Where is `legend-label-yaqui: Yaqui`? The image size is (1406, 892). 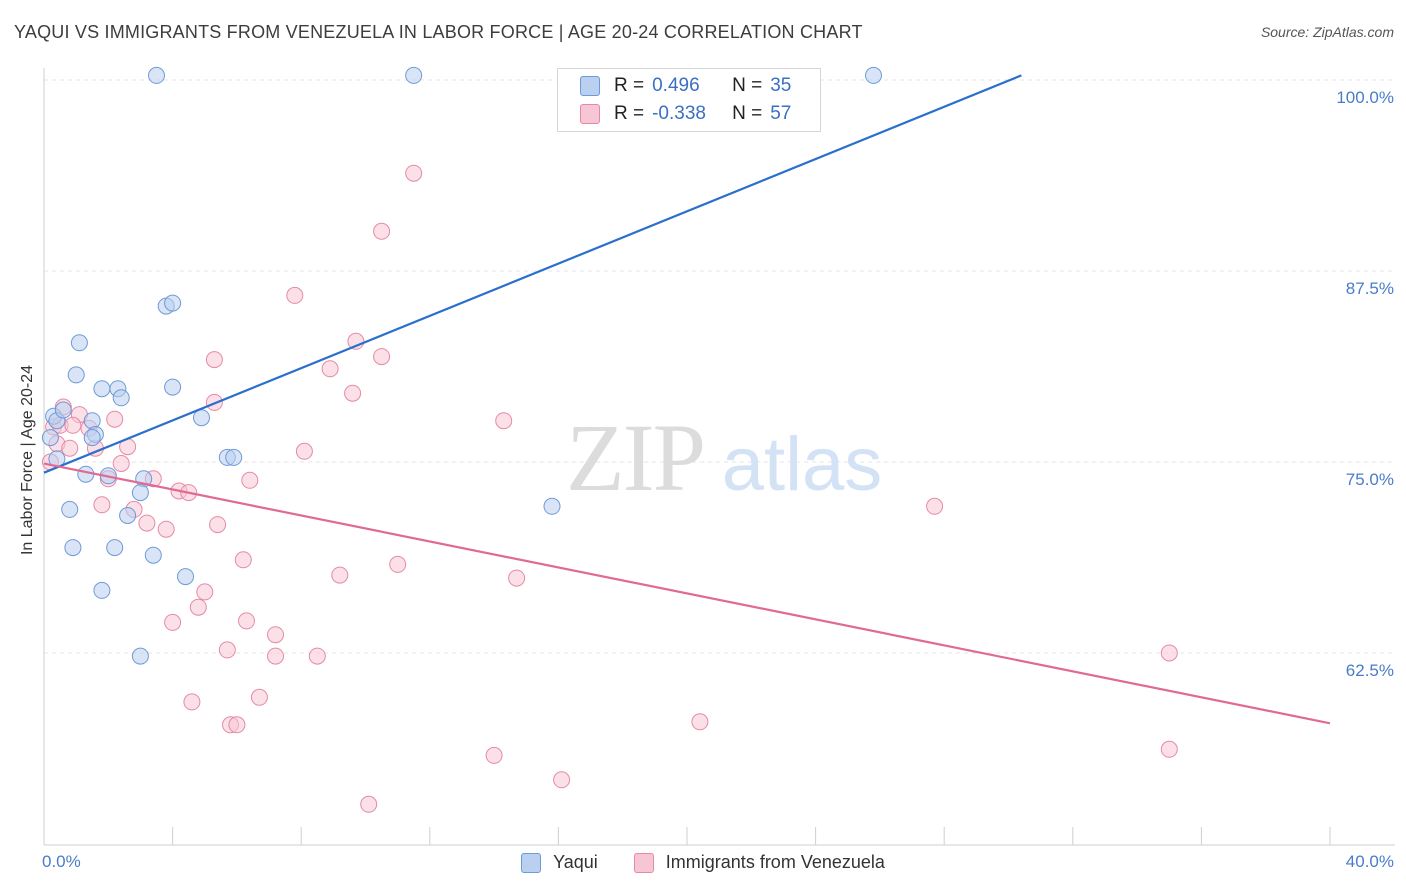 legend-label-yaqui: Yaqui is located at coordinates (575, 862).